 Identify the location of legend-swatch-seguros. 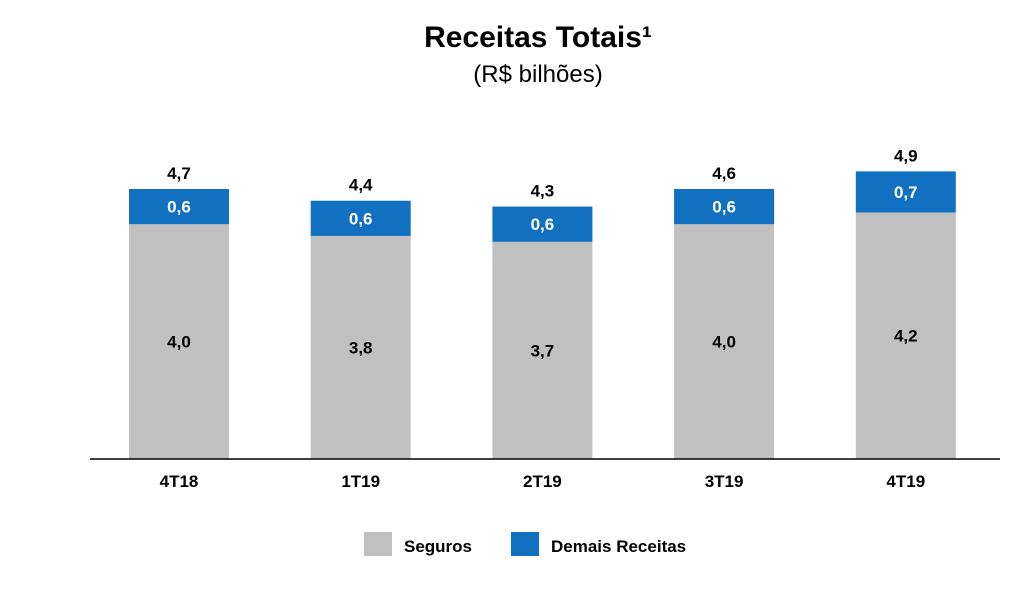
(378, 544).